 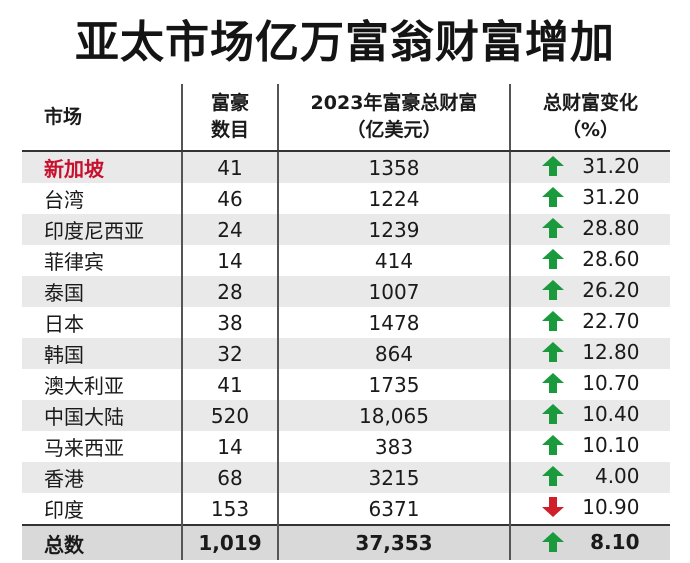 I want to click on change-value: 10.90, so click(x=611, y=507).